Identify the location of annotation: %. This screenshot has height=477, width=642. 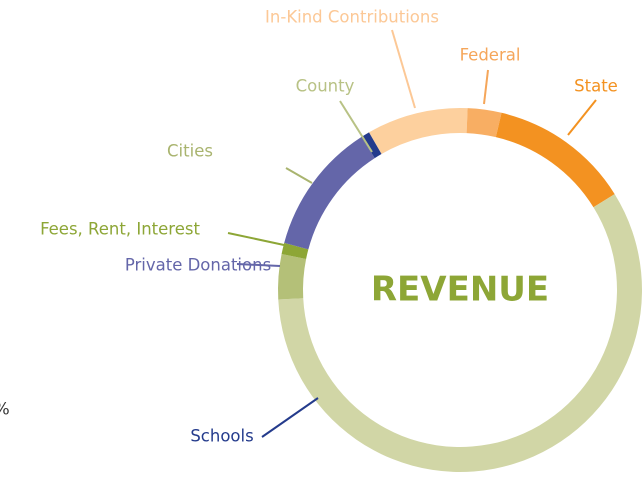
(5, 409).